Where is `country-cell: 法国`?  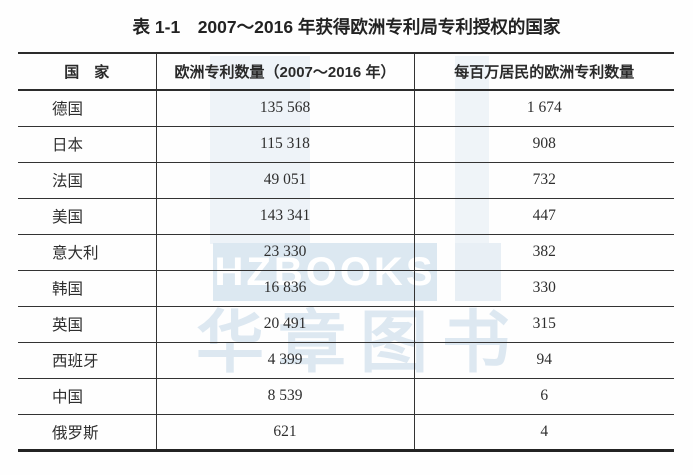 country-cell: 法国 is located at coordinates (87, 180).